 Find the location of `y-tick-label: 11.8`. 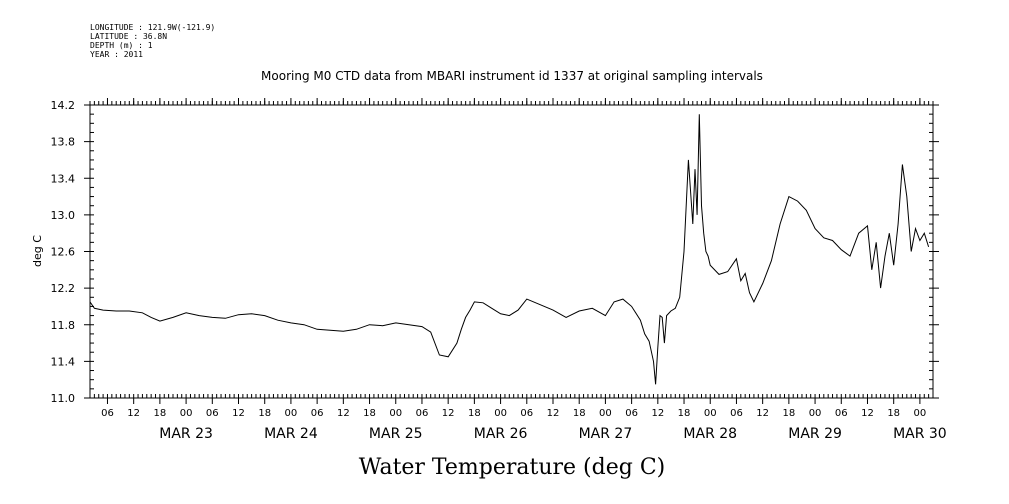

y-tick-label: 11.8 is located at coordinates (63, 325).